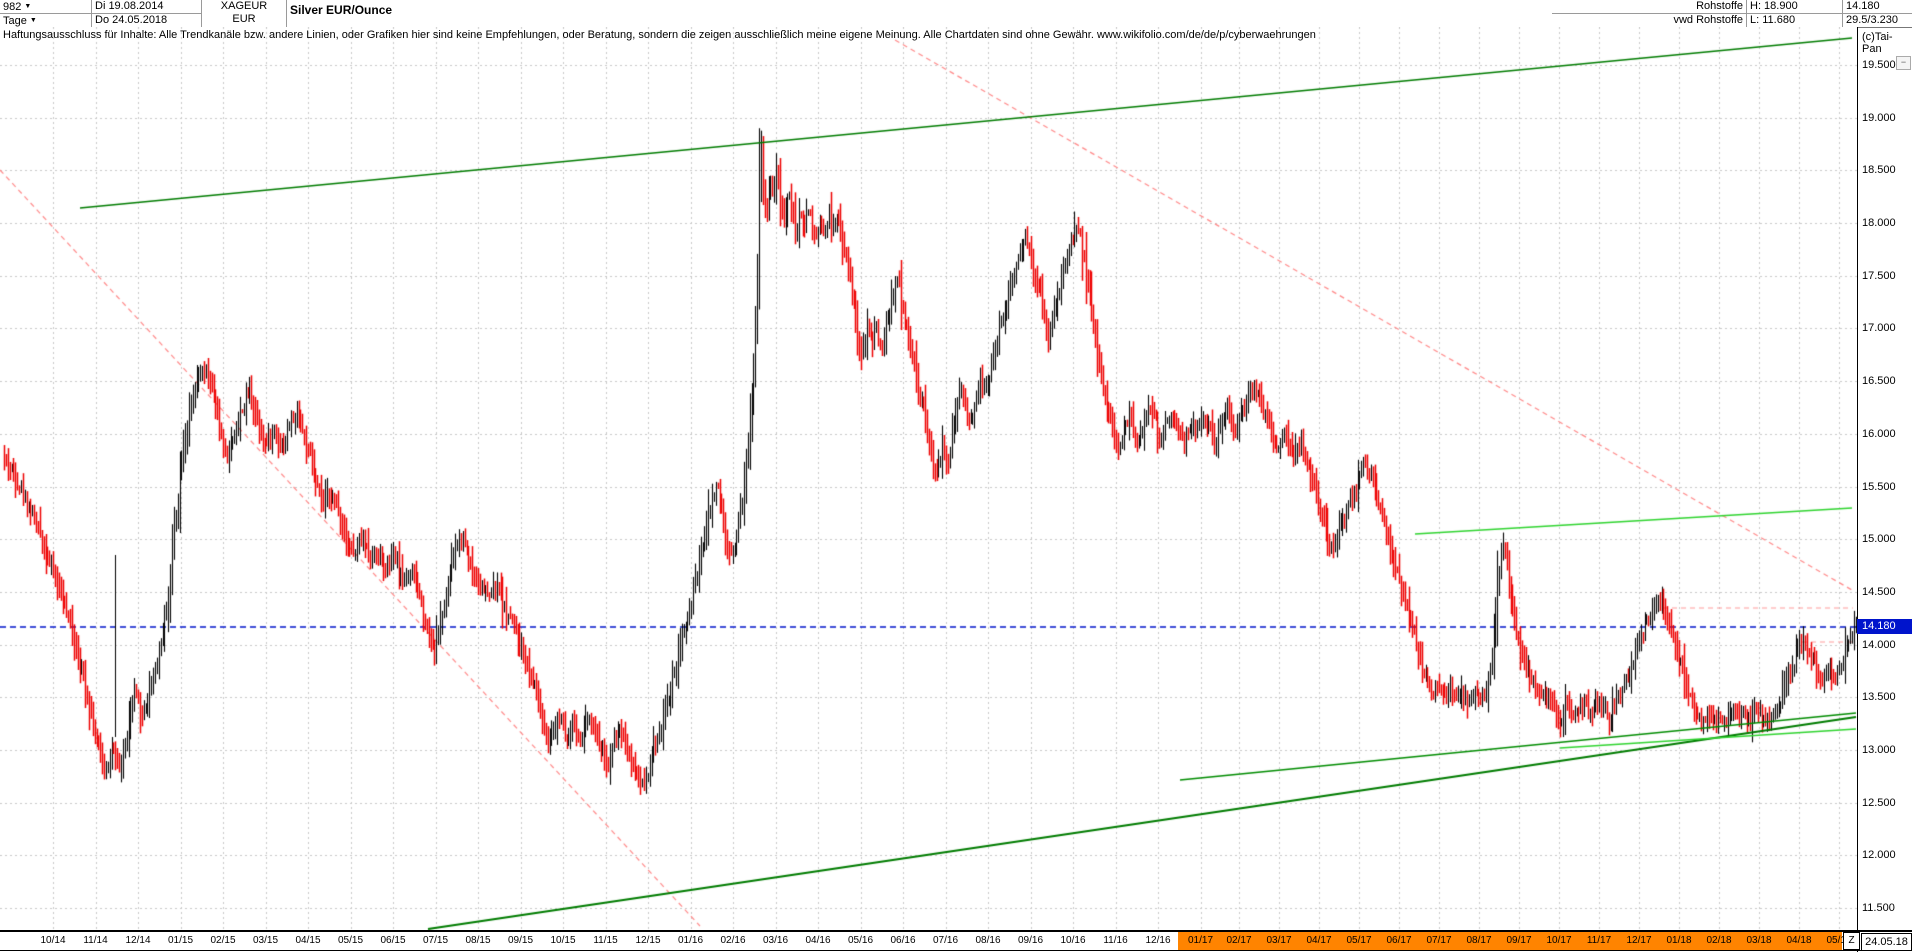  Describe the element at coordinates (1879, 539) in the screenshot. I see `y-axis-label: 15.000` at that location.